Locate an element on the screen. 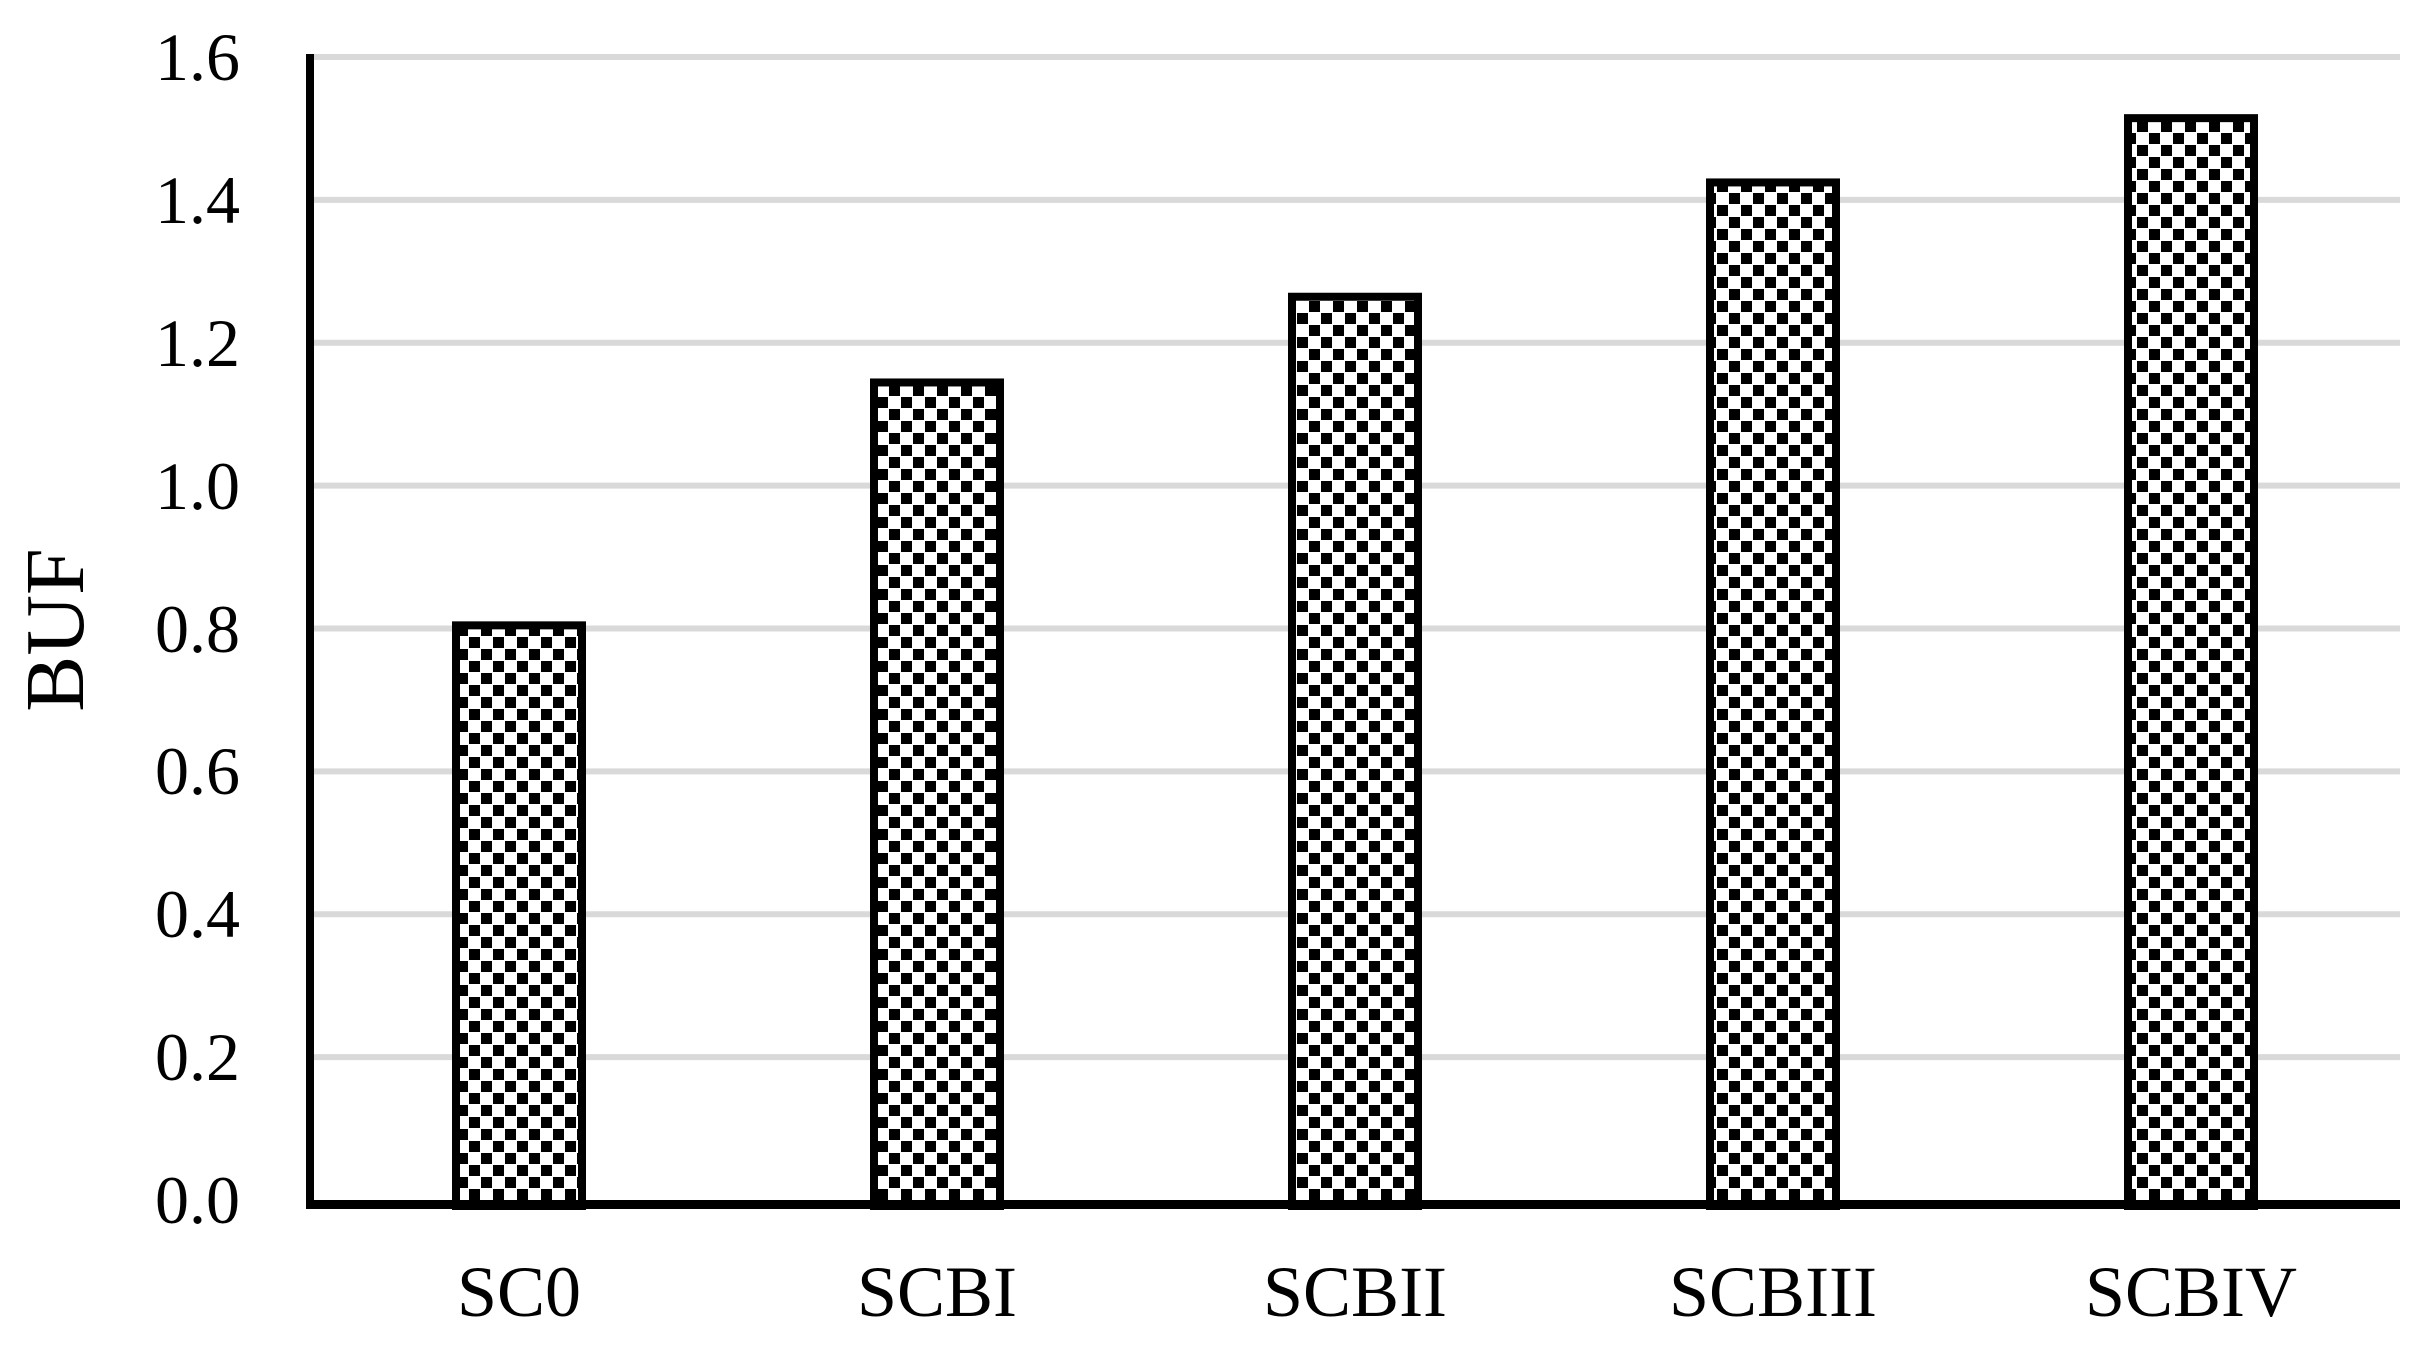 This screenshot has height=1357, width=2426. bar-SC0 is located at coordinates (519, 915).